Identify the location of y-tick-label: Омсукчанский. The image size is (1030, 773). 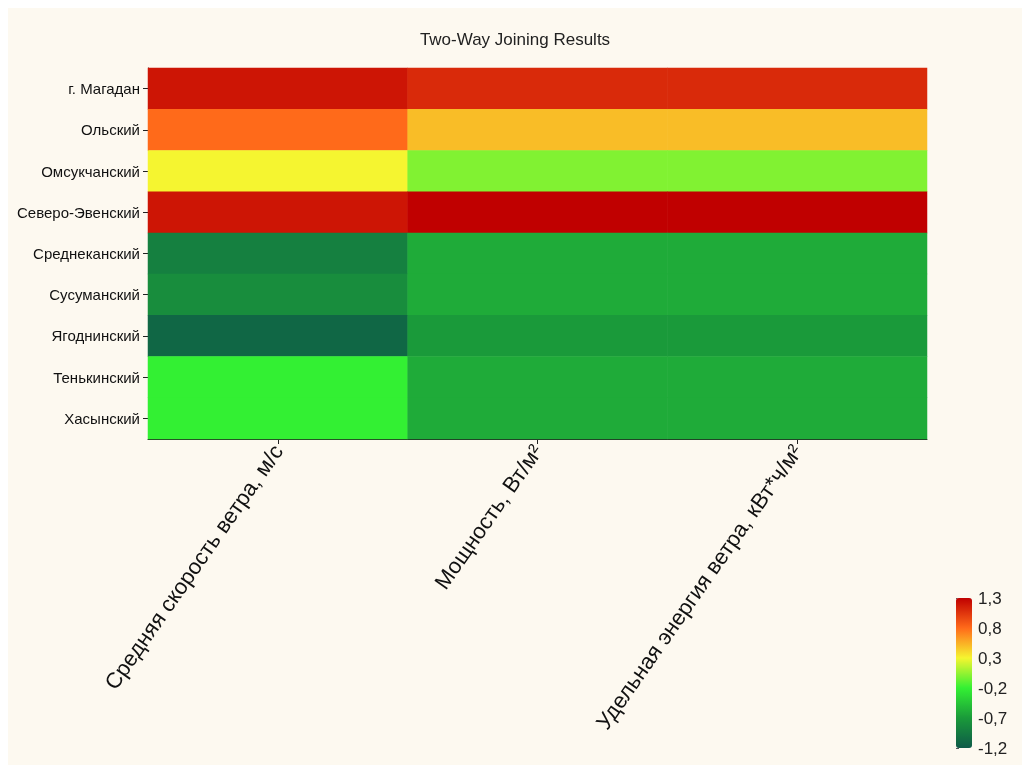
(90, 171).